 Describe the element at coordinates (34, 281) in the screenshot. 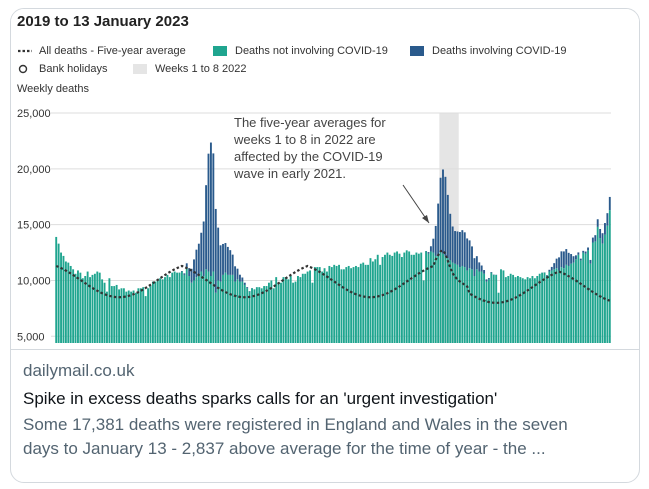

I see `y-tick-label: 10,000` at that location.